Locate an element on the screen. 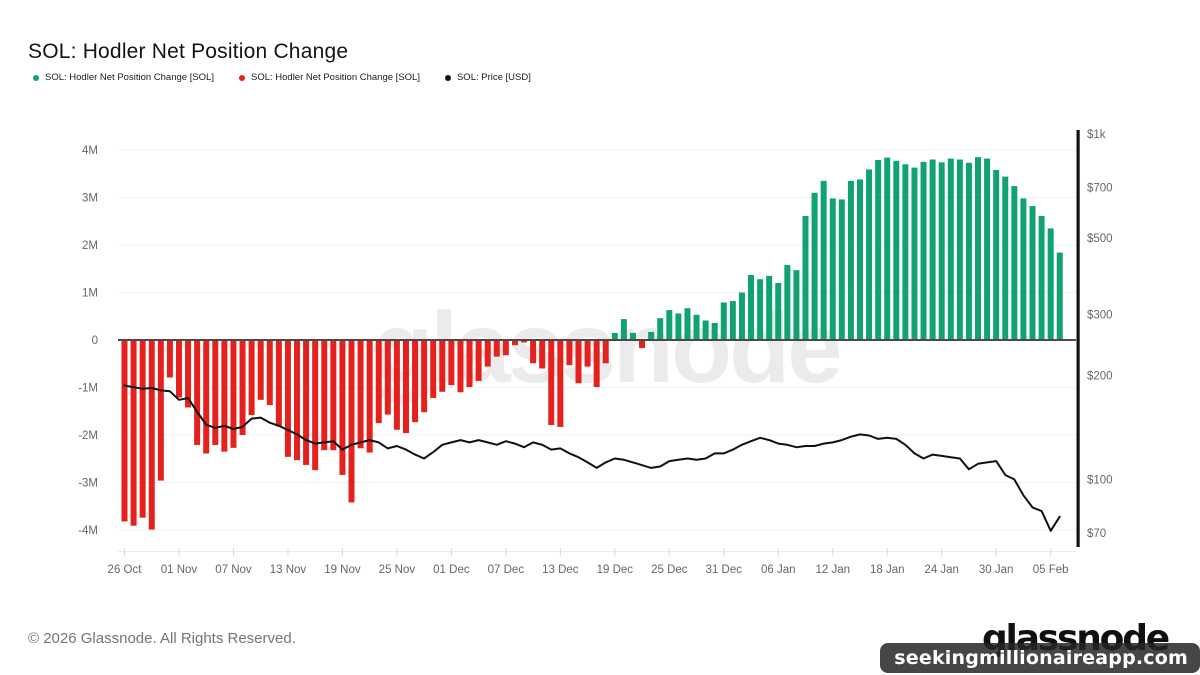 The height and width of the screenshot is (675, 1200). legend-item-price: SOL: Price [USD] is located at coordinates (487, 77).